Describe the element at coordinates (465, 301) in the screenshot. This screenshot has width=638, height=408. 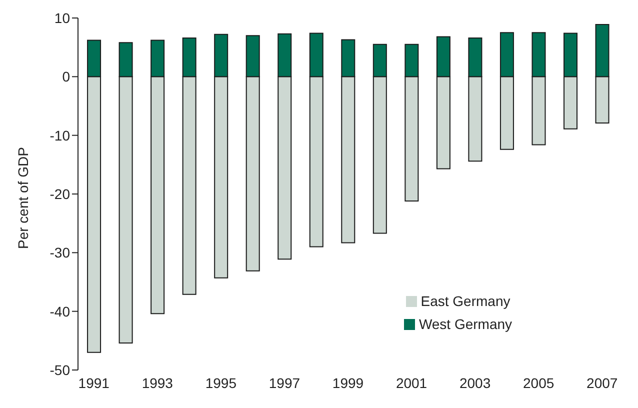
I see `legend-label: East Germany` at that location.